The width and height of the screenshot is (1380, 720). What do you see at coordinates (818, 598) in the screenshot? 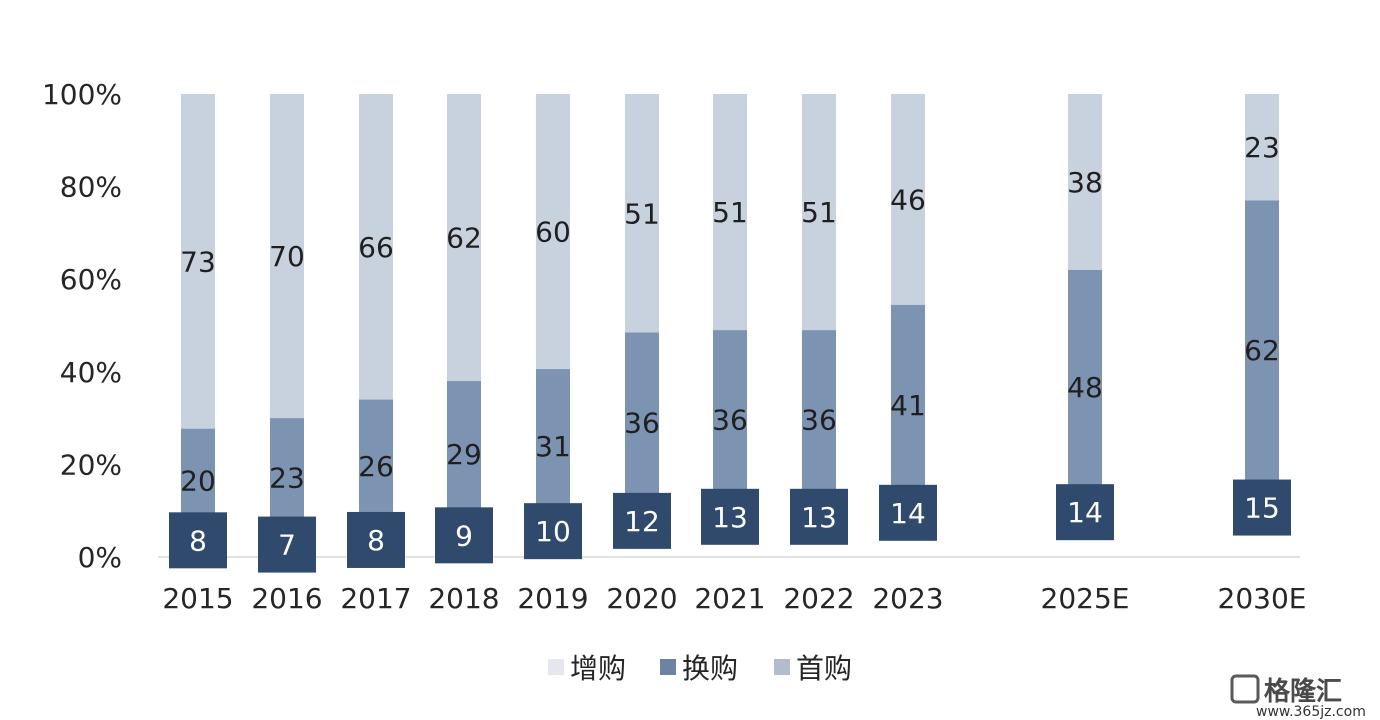
I see `x-tick-label: 2022` at bounding box center [818, 598].